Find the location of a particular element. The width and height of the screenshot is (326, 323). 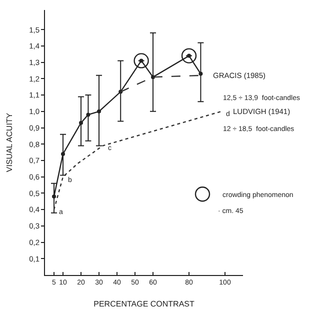

x-axis-title: PERCENTAGE CONTRAST is located at coordinates (144, 304).